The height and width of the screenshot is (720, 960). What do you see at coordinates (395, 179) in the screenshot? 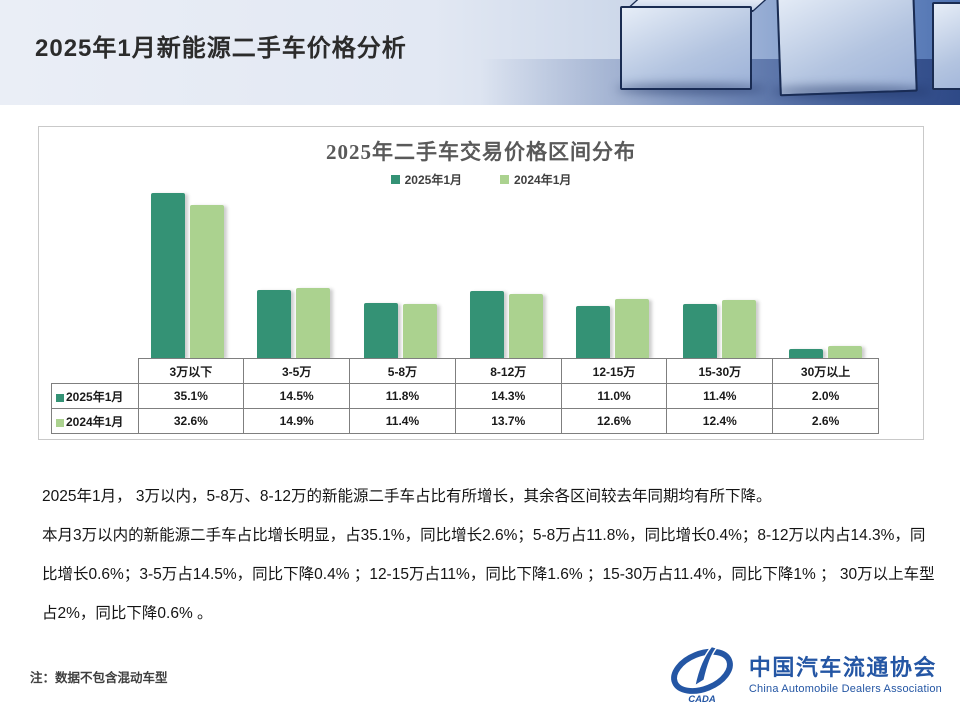
I see `legend-swatch-2025` at bounding box center [395, 179].